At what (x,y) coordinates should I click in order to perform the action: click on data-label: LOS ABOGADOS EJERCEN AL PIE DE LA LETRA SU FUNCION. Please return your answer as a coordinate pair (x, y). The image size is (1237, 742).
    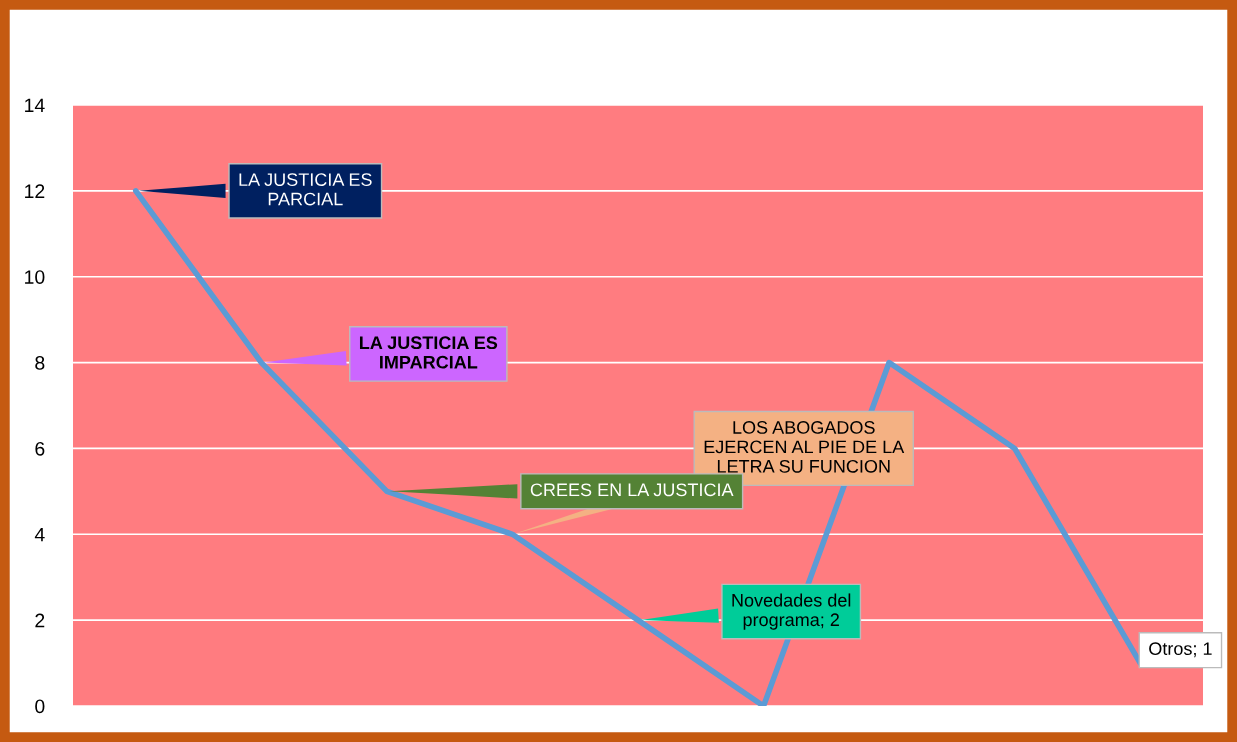
    Looking at the image, I should click on (804, 447).